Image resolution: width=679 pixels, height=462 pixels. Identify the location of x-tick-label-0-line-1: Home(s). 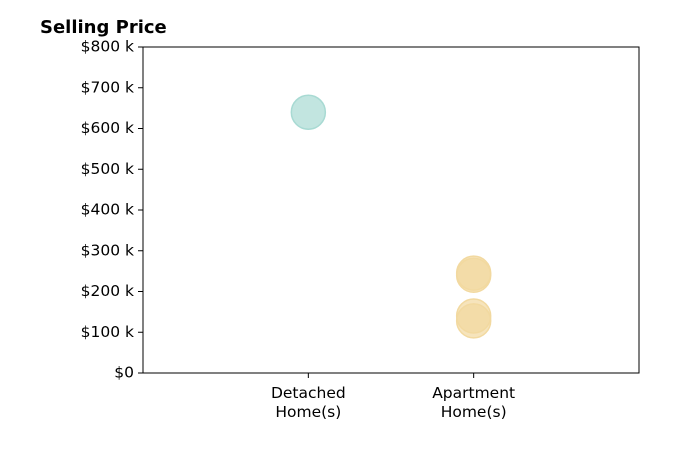
(308, 412).